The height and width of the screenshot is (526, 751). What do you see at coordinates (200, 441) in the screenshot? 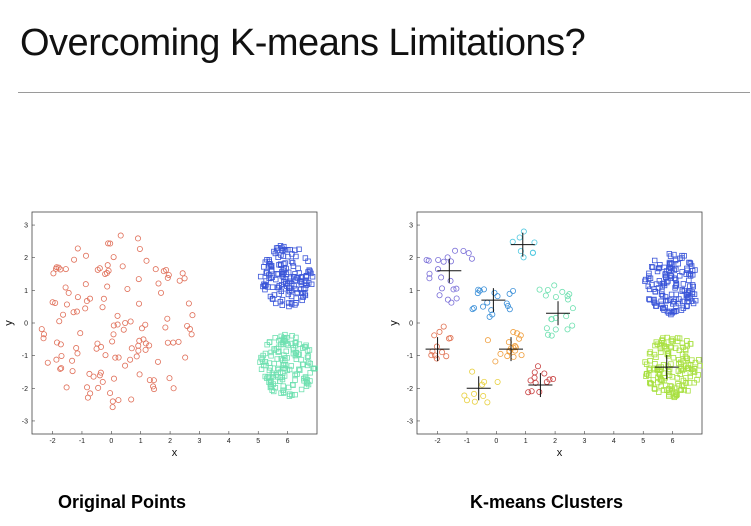
I see `x-tick-label: 3` at bounding box center [200, 441].